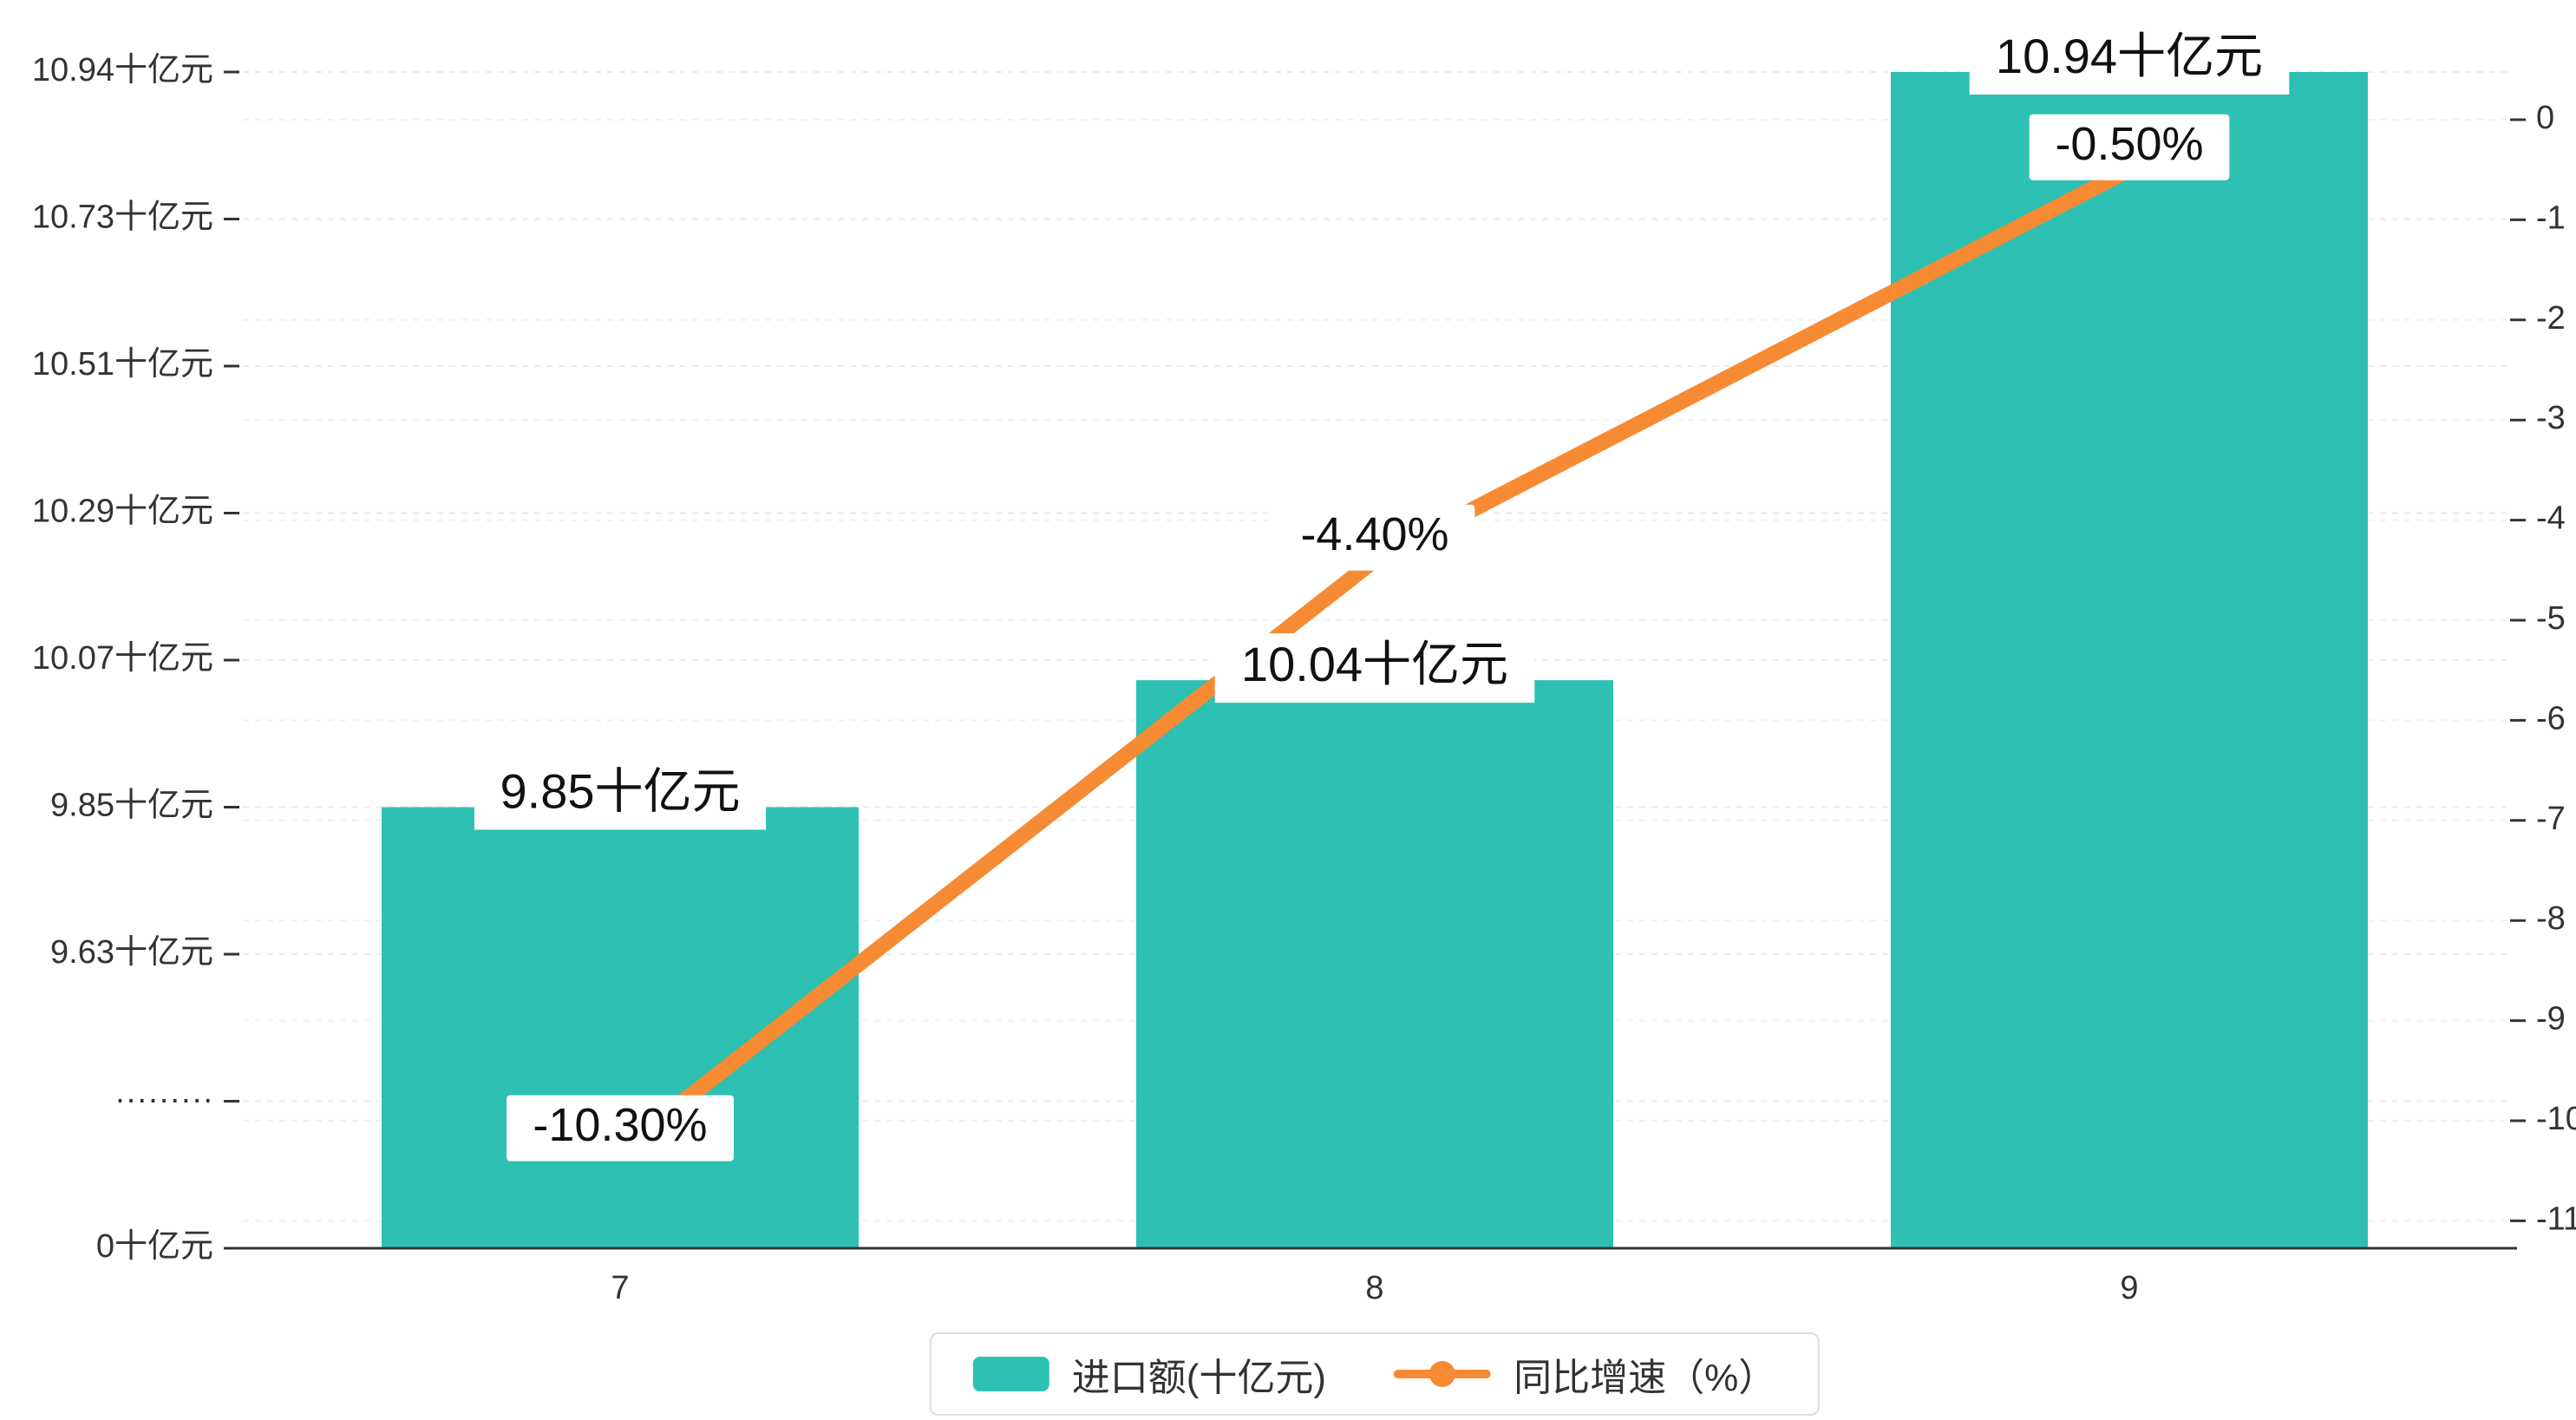 The image size is (2576, 1420). I want to click on line-series-icon, so click(1443, 1374).